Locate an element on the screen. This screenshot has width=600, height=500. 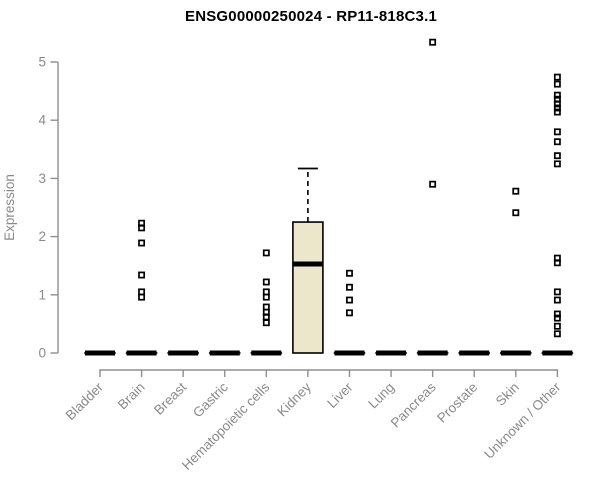
x-tick-label: Skin is located at coordinates (507, 394).